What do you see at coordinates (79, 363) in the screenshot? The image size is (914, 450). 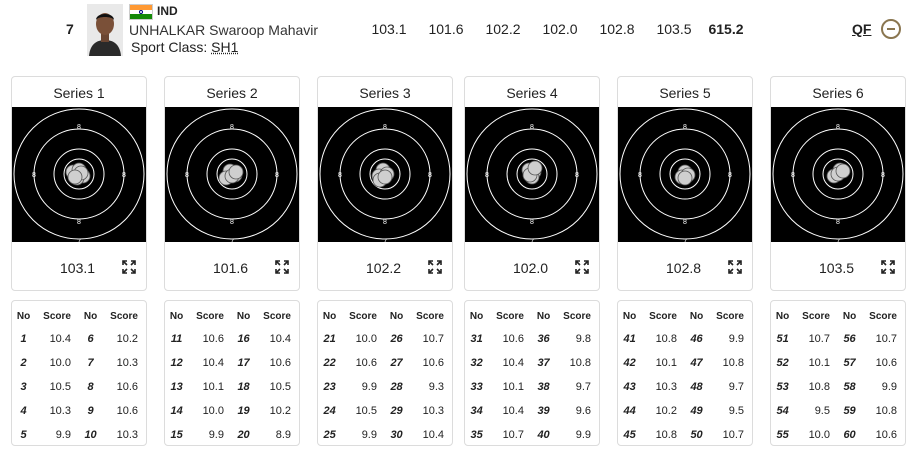 I see `table-row: 2 10.0 7 10.3` at bounding box center [79, 363].